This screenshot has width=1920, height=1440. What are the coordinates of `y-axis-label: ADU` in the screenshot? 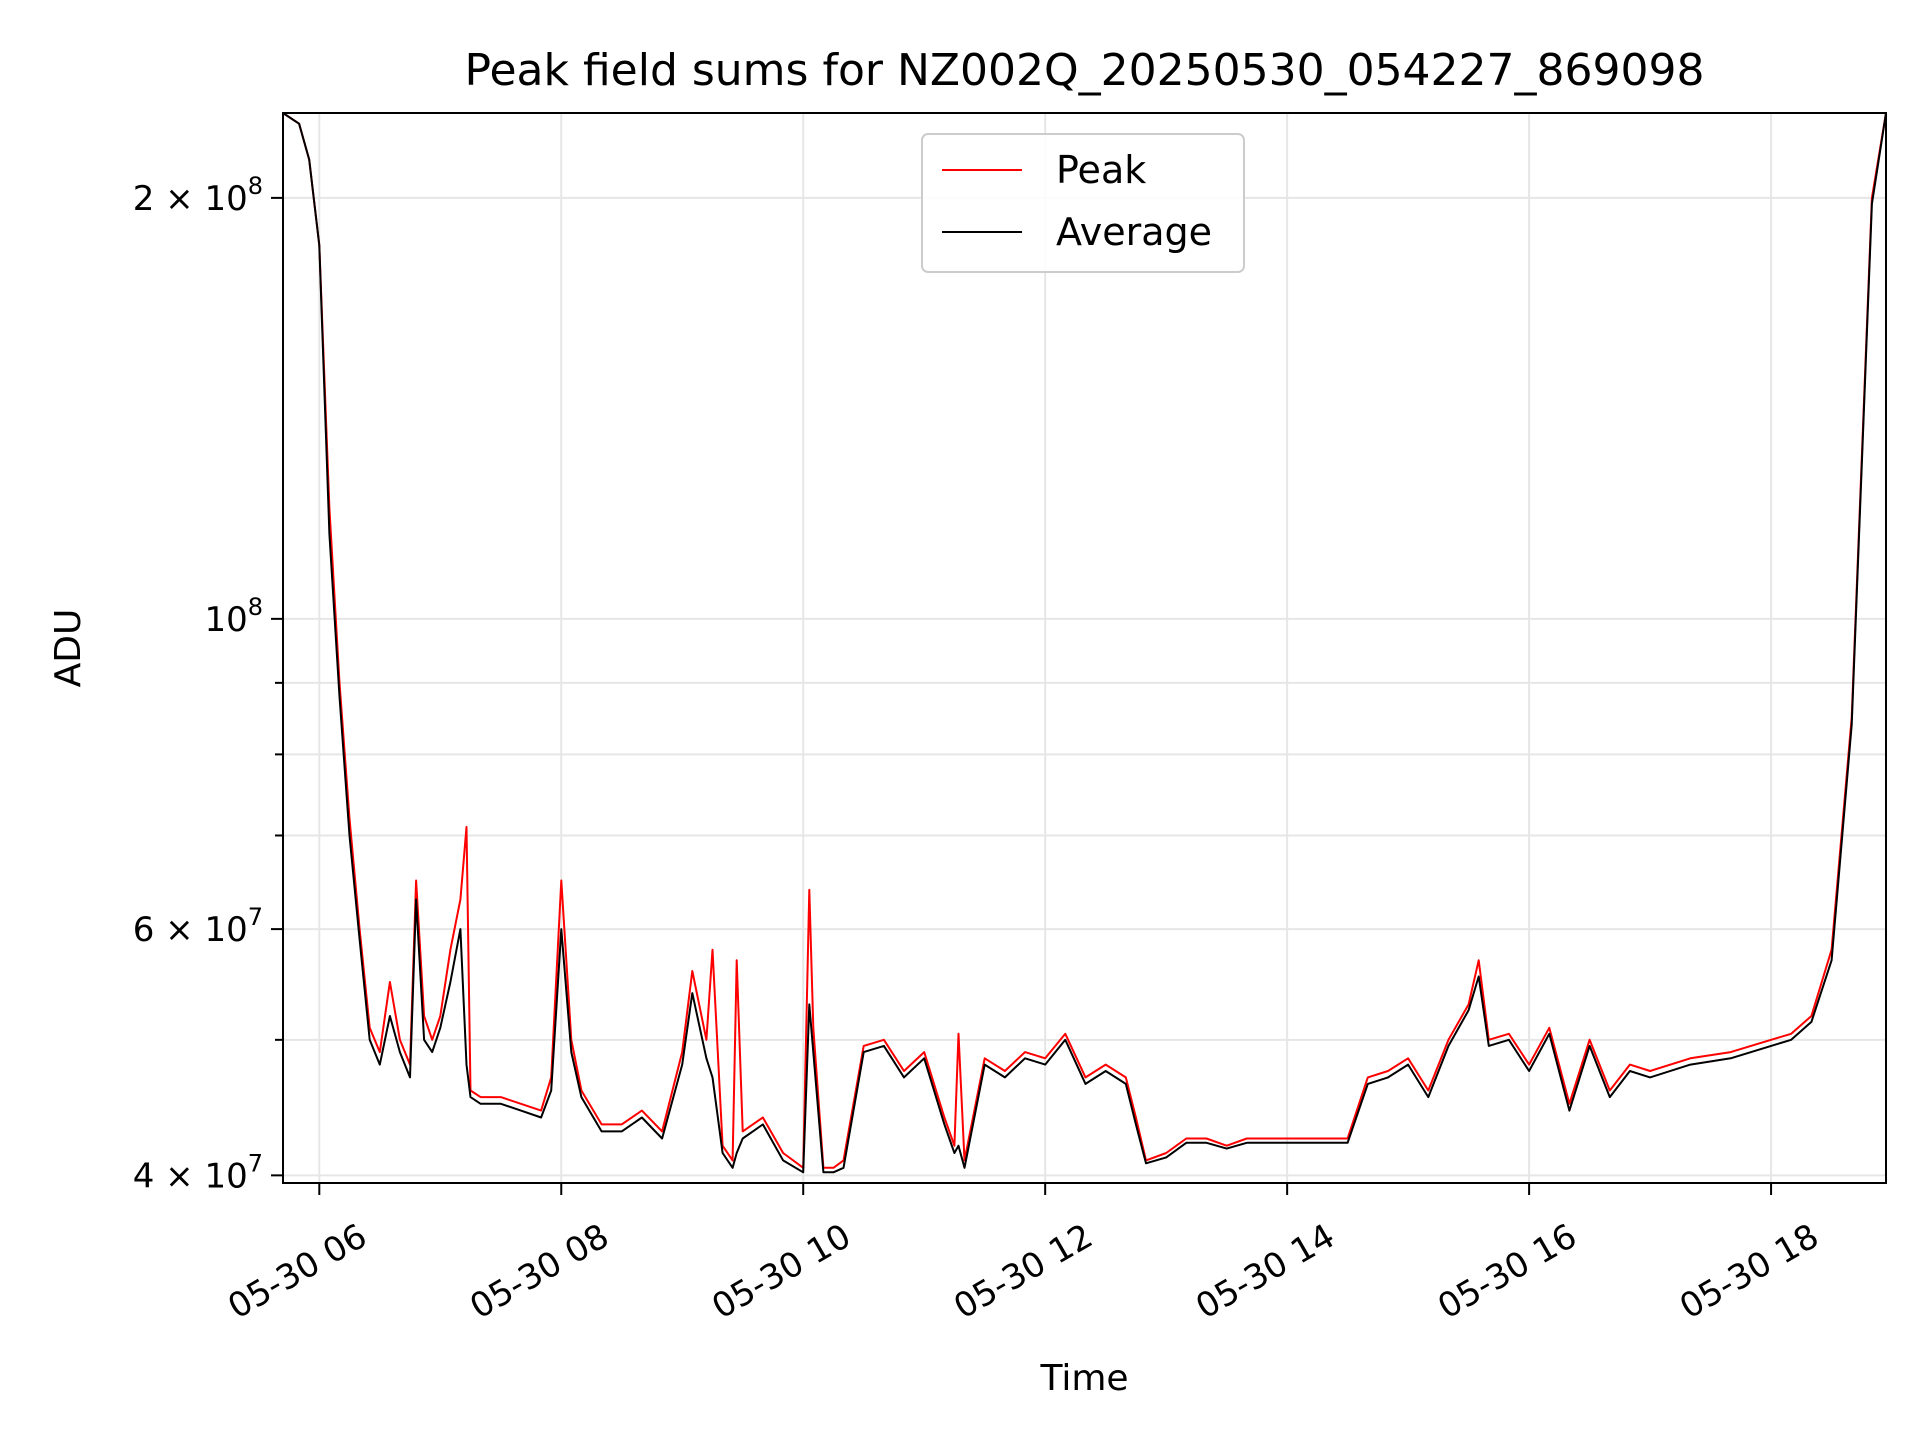 It's located at (68, 648).